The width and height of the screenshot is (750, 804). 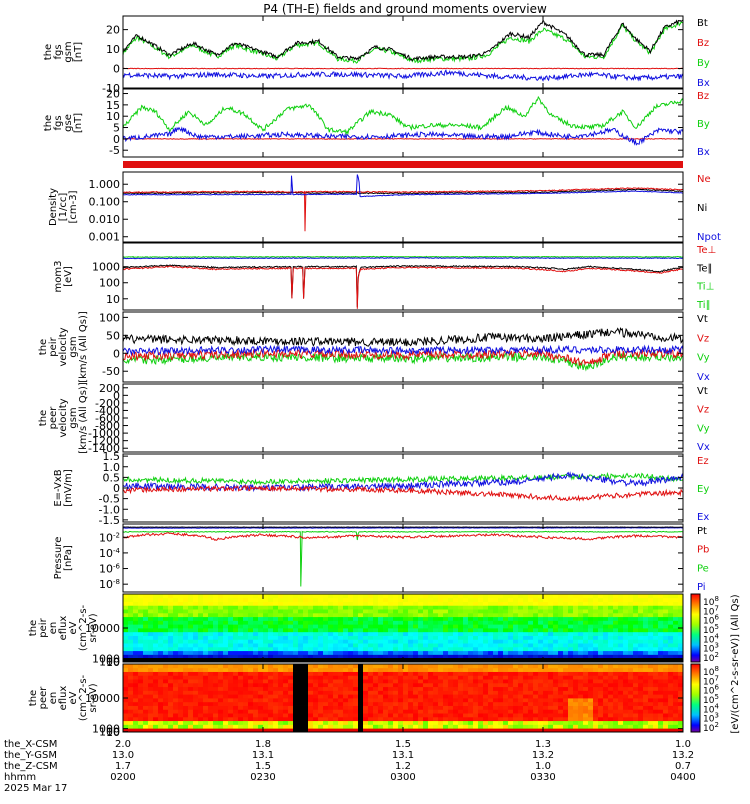 What do you see at coordinates (402, 777) in the screenshot?
I see `x-tick-label: 0300` at bounding box center [402, 777].